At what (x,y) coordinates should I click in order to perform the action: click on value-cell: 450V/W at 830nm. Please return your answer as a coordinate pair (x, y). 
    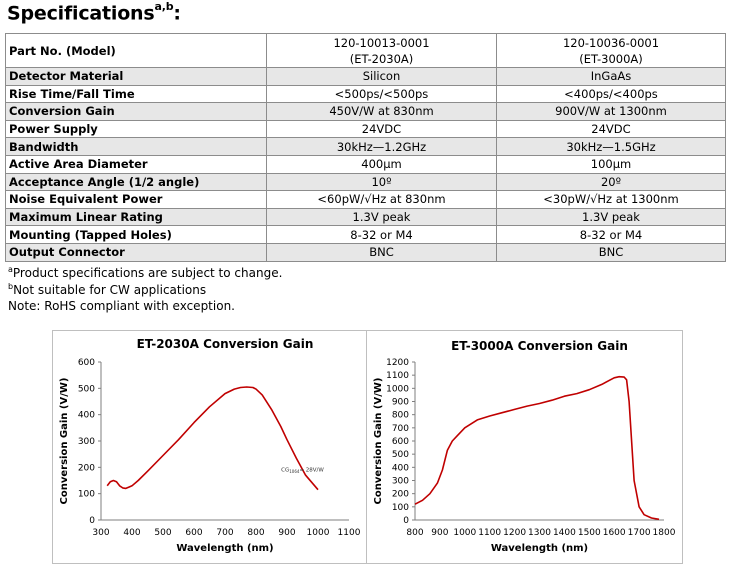
    Looking at the image, I should click on (381, 111).